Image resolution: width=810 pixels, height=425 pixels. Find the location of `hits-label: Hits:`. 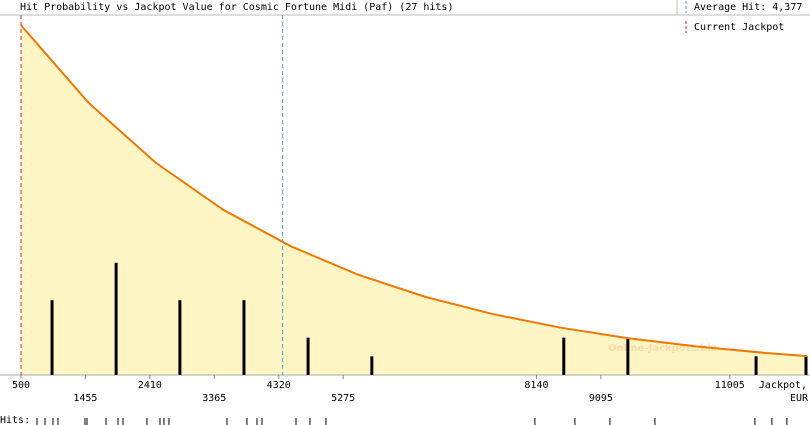

hits-label: Hits: is located at coordinates (15, 420).